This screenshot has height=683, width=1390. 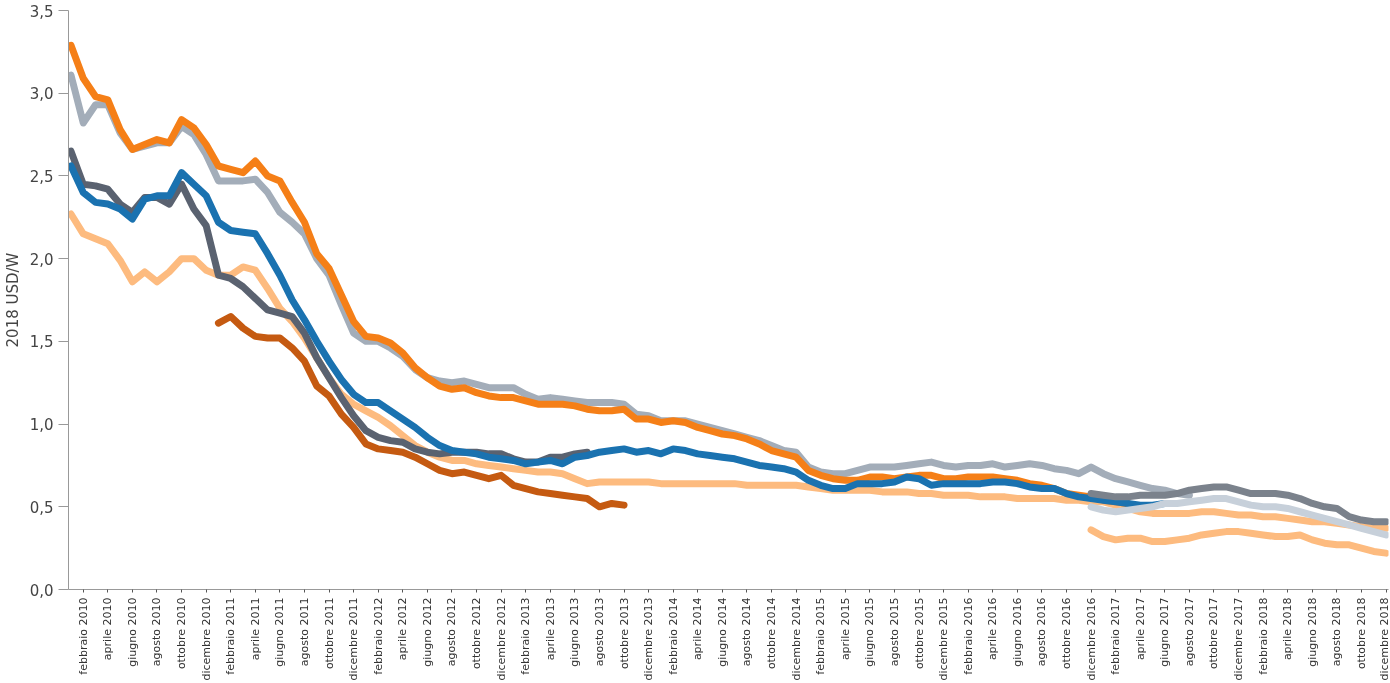 I want to click on x-tick-label: ottobre 2018, so click(x=1361, y=633).